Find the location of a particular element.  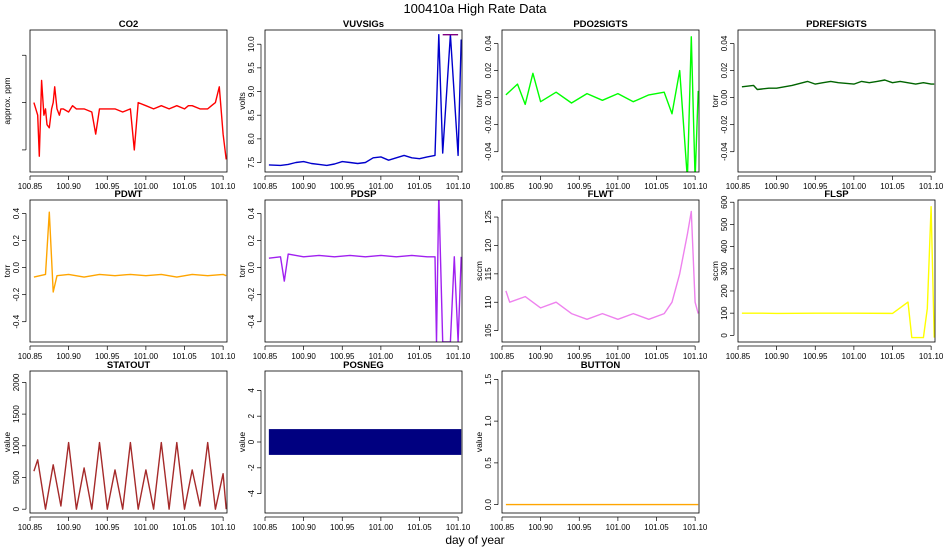

data-band is located at coordinates (365, 442).